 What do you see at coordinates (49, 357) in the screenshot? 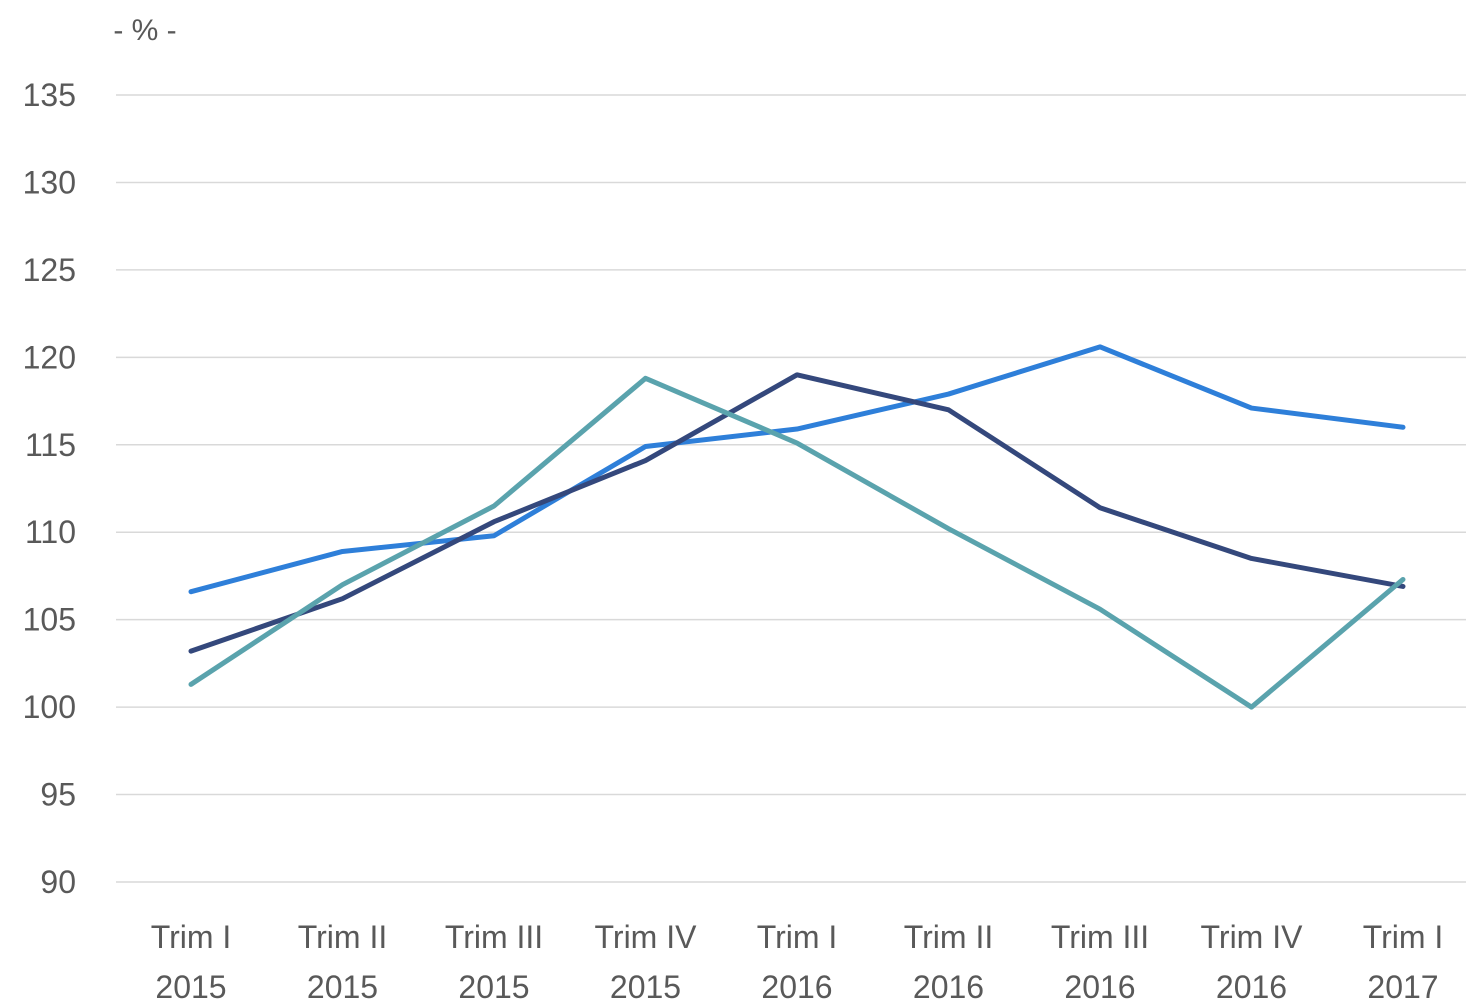
I see `y-tick-label: 120` at bounding box center [49, 357].